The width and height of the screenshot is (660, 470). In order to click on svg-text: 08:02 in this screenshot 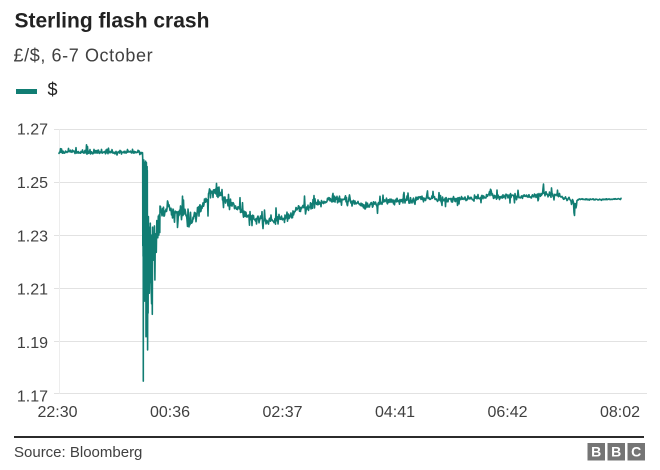, I will do `click(620, 412)`.